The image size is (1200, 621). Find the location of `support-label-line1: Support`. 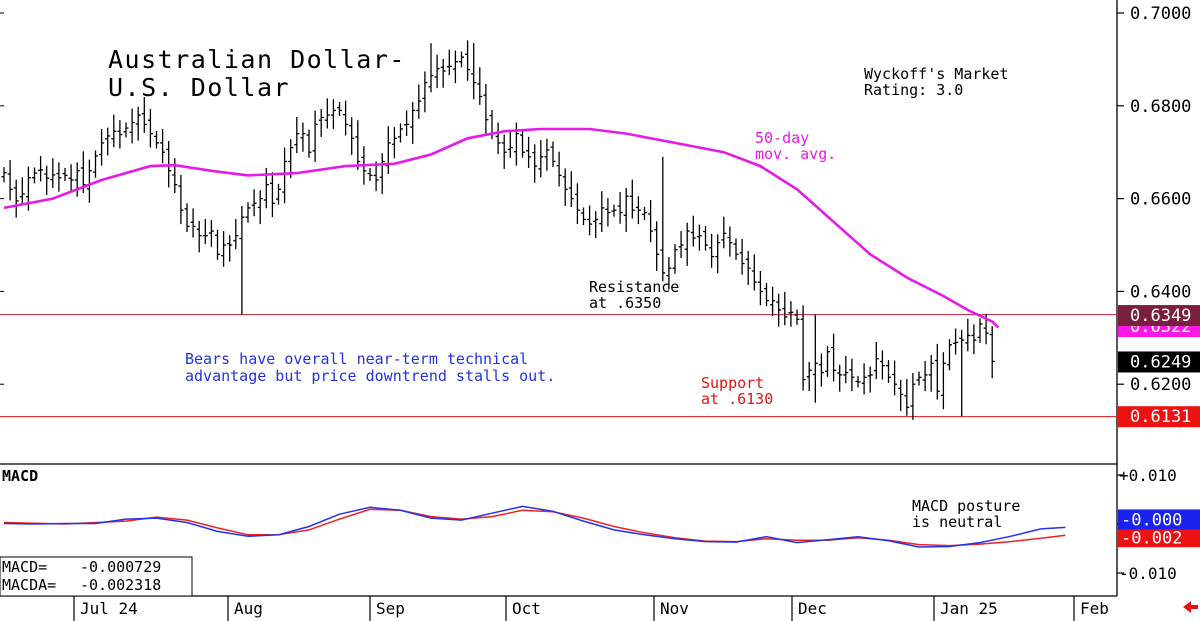

support-label-line1: Support is located at coordinates (732, 383).